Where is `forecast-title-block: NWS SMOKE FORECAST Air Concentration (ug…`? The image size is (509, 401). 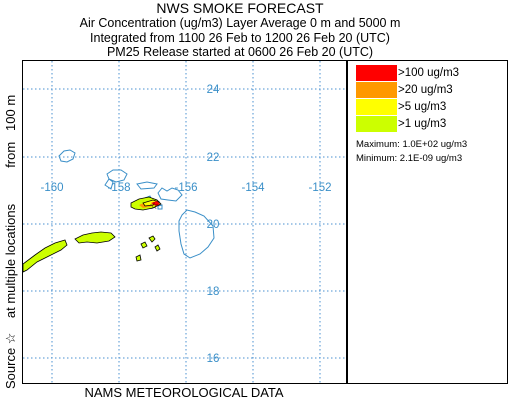
forecast-title-block: NWS SMOKE FORECAST Air Concentration (ug… is located at coordinates (240, 30).